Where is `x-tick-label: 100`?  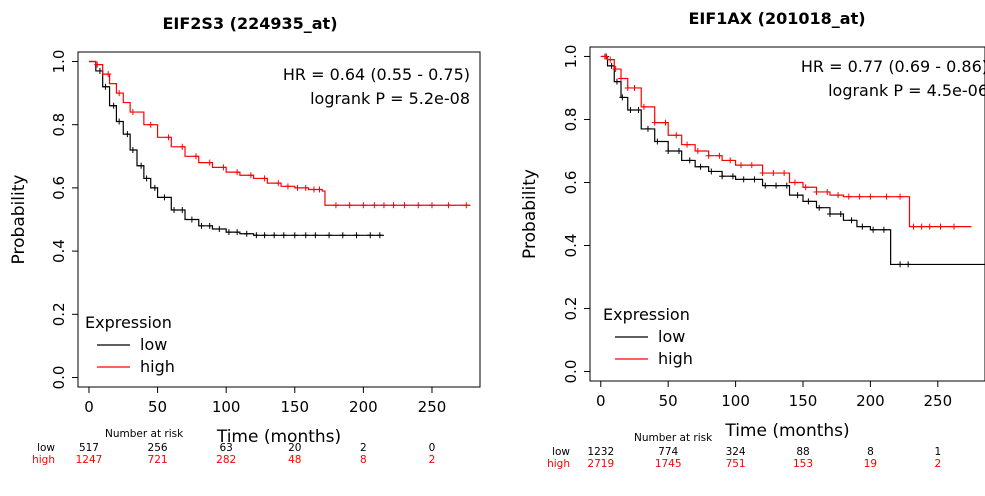
x-tick-label: 100 is located at coordinates (226, 407).